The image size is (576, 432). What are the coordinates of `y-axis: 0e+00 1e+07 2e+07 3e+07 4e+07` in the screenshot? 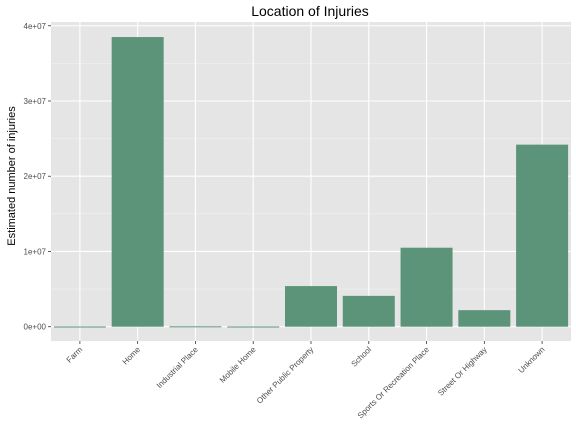 It's located at (37, 177).